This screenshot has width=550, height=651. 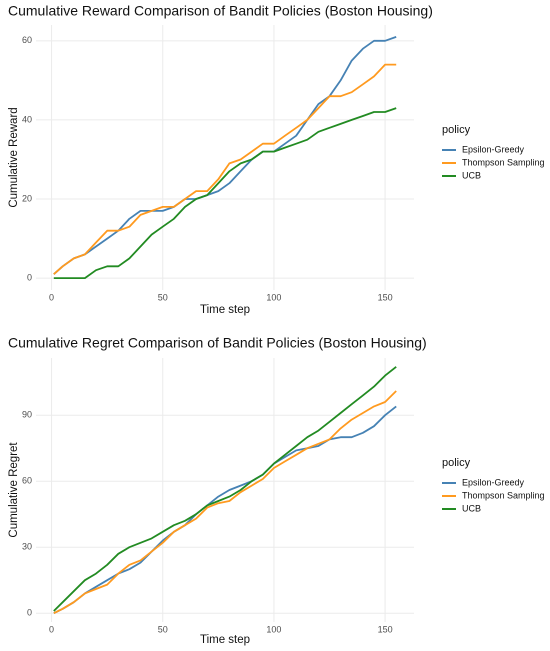 I want to click on y-tick-label: 30, so click(x=27, y=547).